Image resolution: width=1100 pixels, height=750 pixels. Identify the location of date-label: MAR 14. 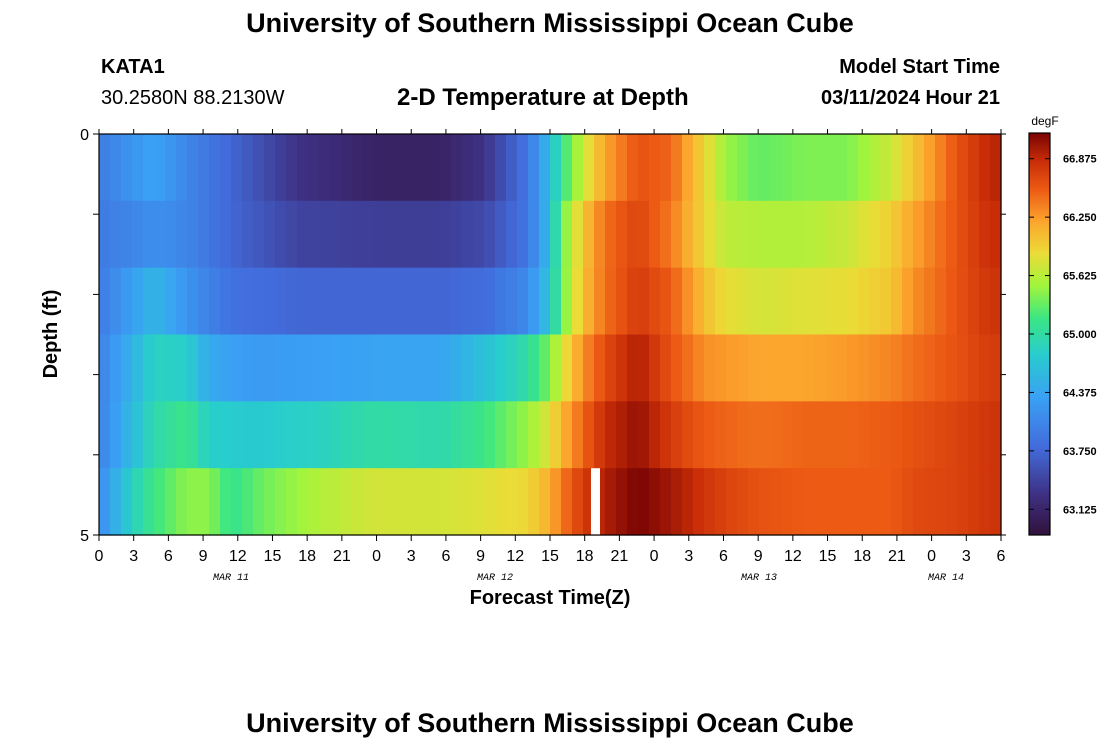
(946, 578).